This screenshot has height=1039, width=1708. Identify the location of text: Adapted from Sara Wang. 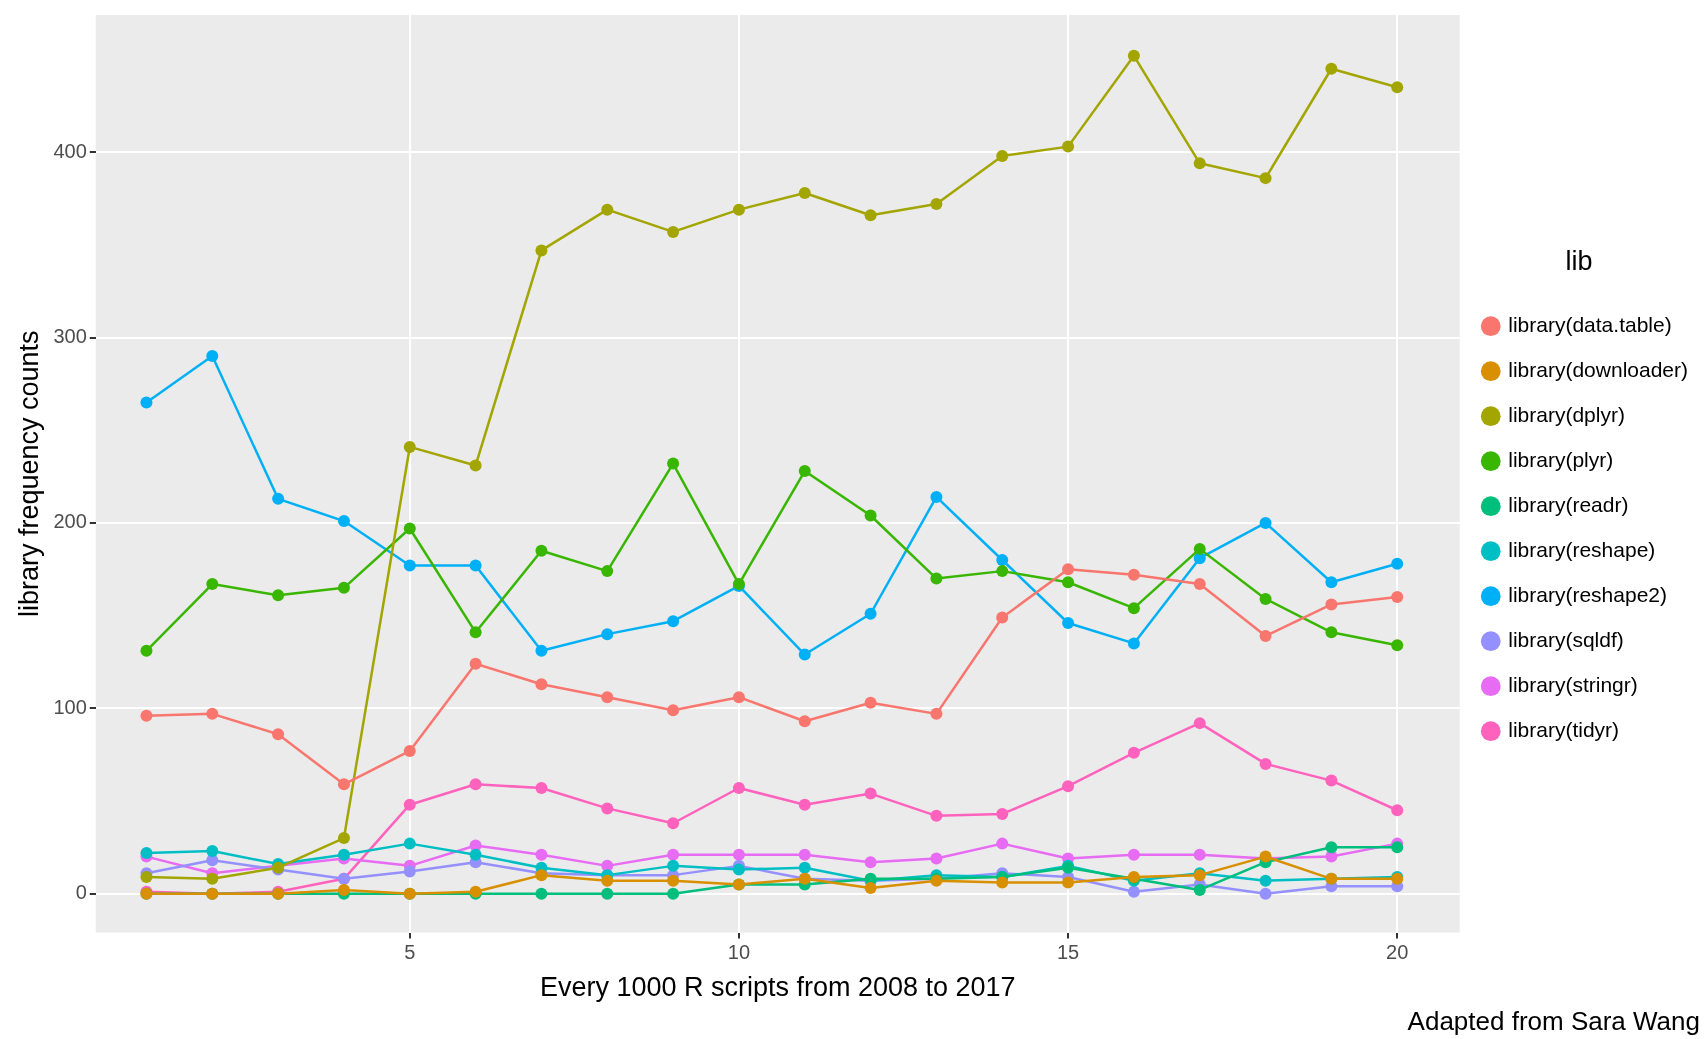
(1553, 1021).